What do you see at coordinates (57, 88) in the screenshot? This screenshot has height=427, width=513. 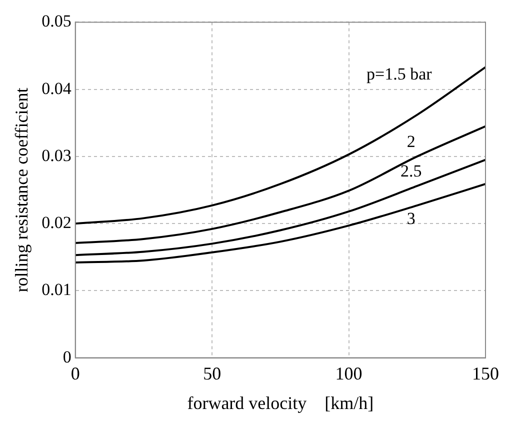 I see `y-tick-label: 0.04` at bounding box center [57, 88].